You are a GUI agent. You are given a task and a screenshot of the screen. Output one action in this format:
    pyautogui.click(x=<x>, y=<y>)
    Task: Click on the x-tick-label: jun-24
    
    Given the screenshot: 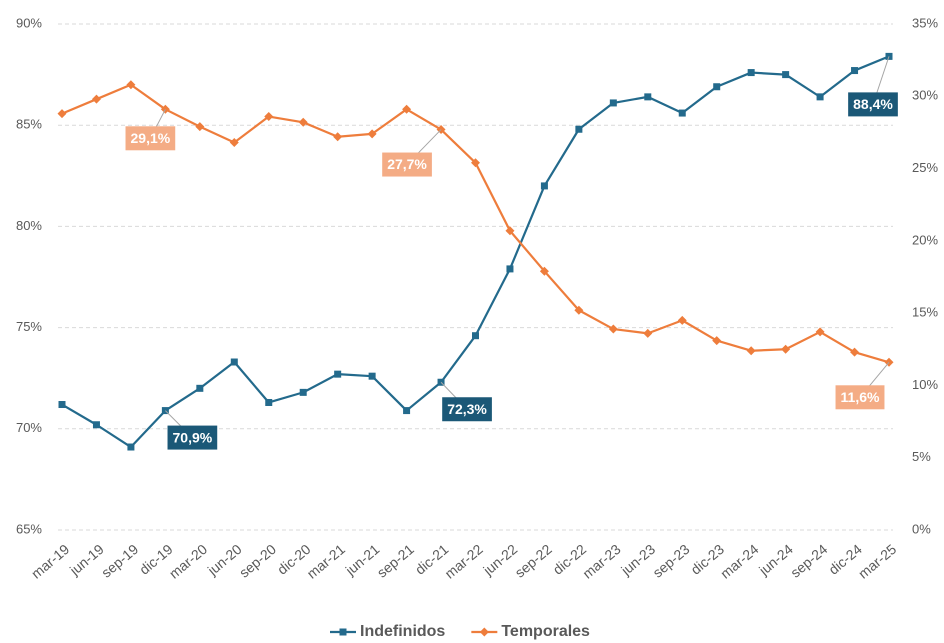 What is the action you would take?
    pyautogui.click(x=775, y=560)
    